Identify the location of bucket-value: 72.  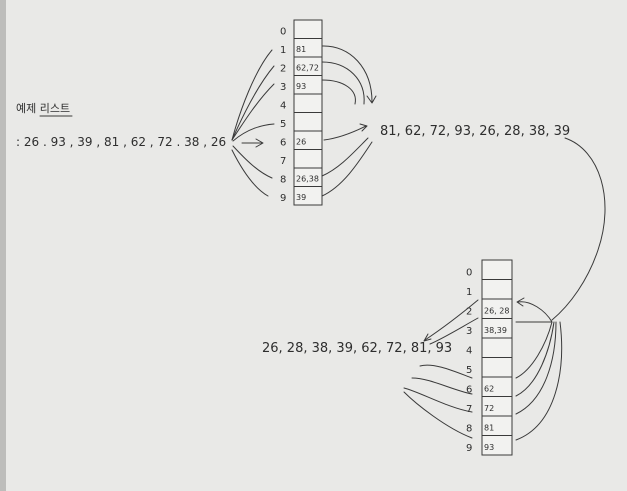
(489, 408).